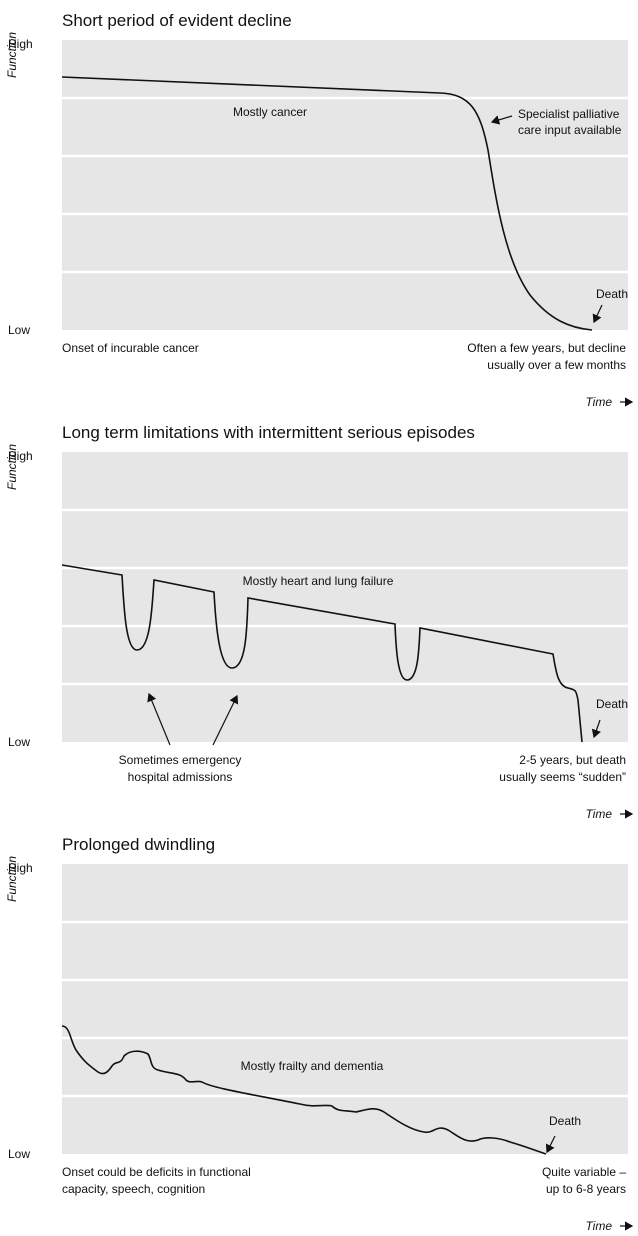  Describe the element at coordinates (180, 760) in the screenshot. I see `left-note: Sometimes emergency` at that location.